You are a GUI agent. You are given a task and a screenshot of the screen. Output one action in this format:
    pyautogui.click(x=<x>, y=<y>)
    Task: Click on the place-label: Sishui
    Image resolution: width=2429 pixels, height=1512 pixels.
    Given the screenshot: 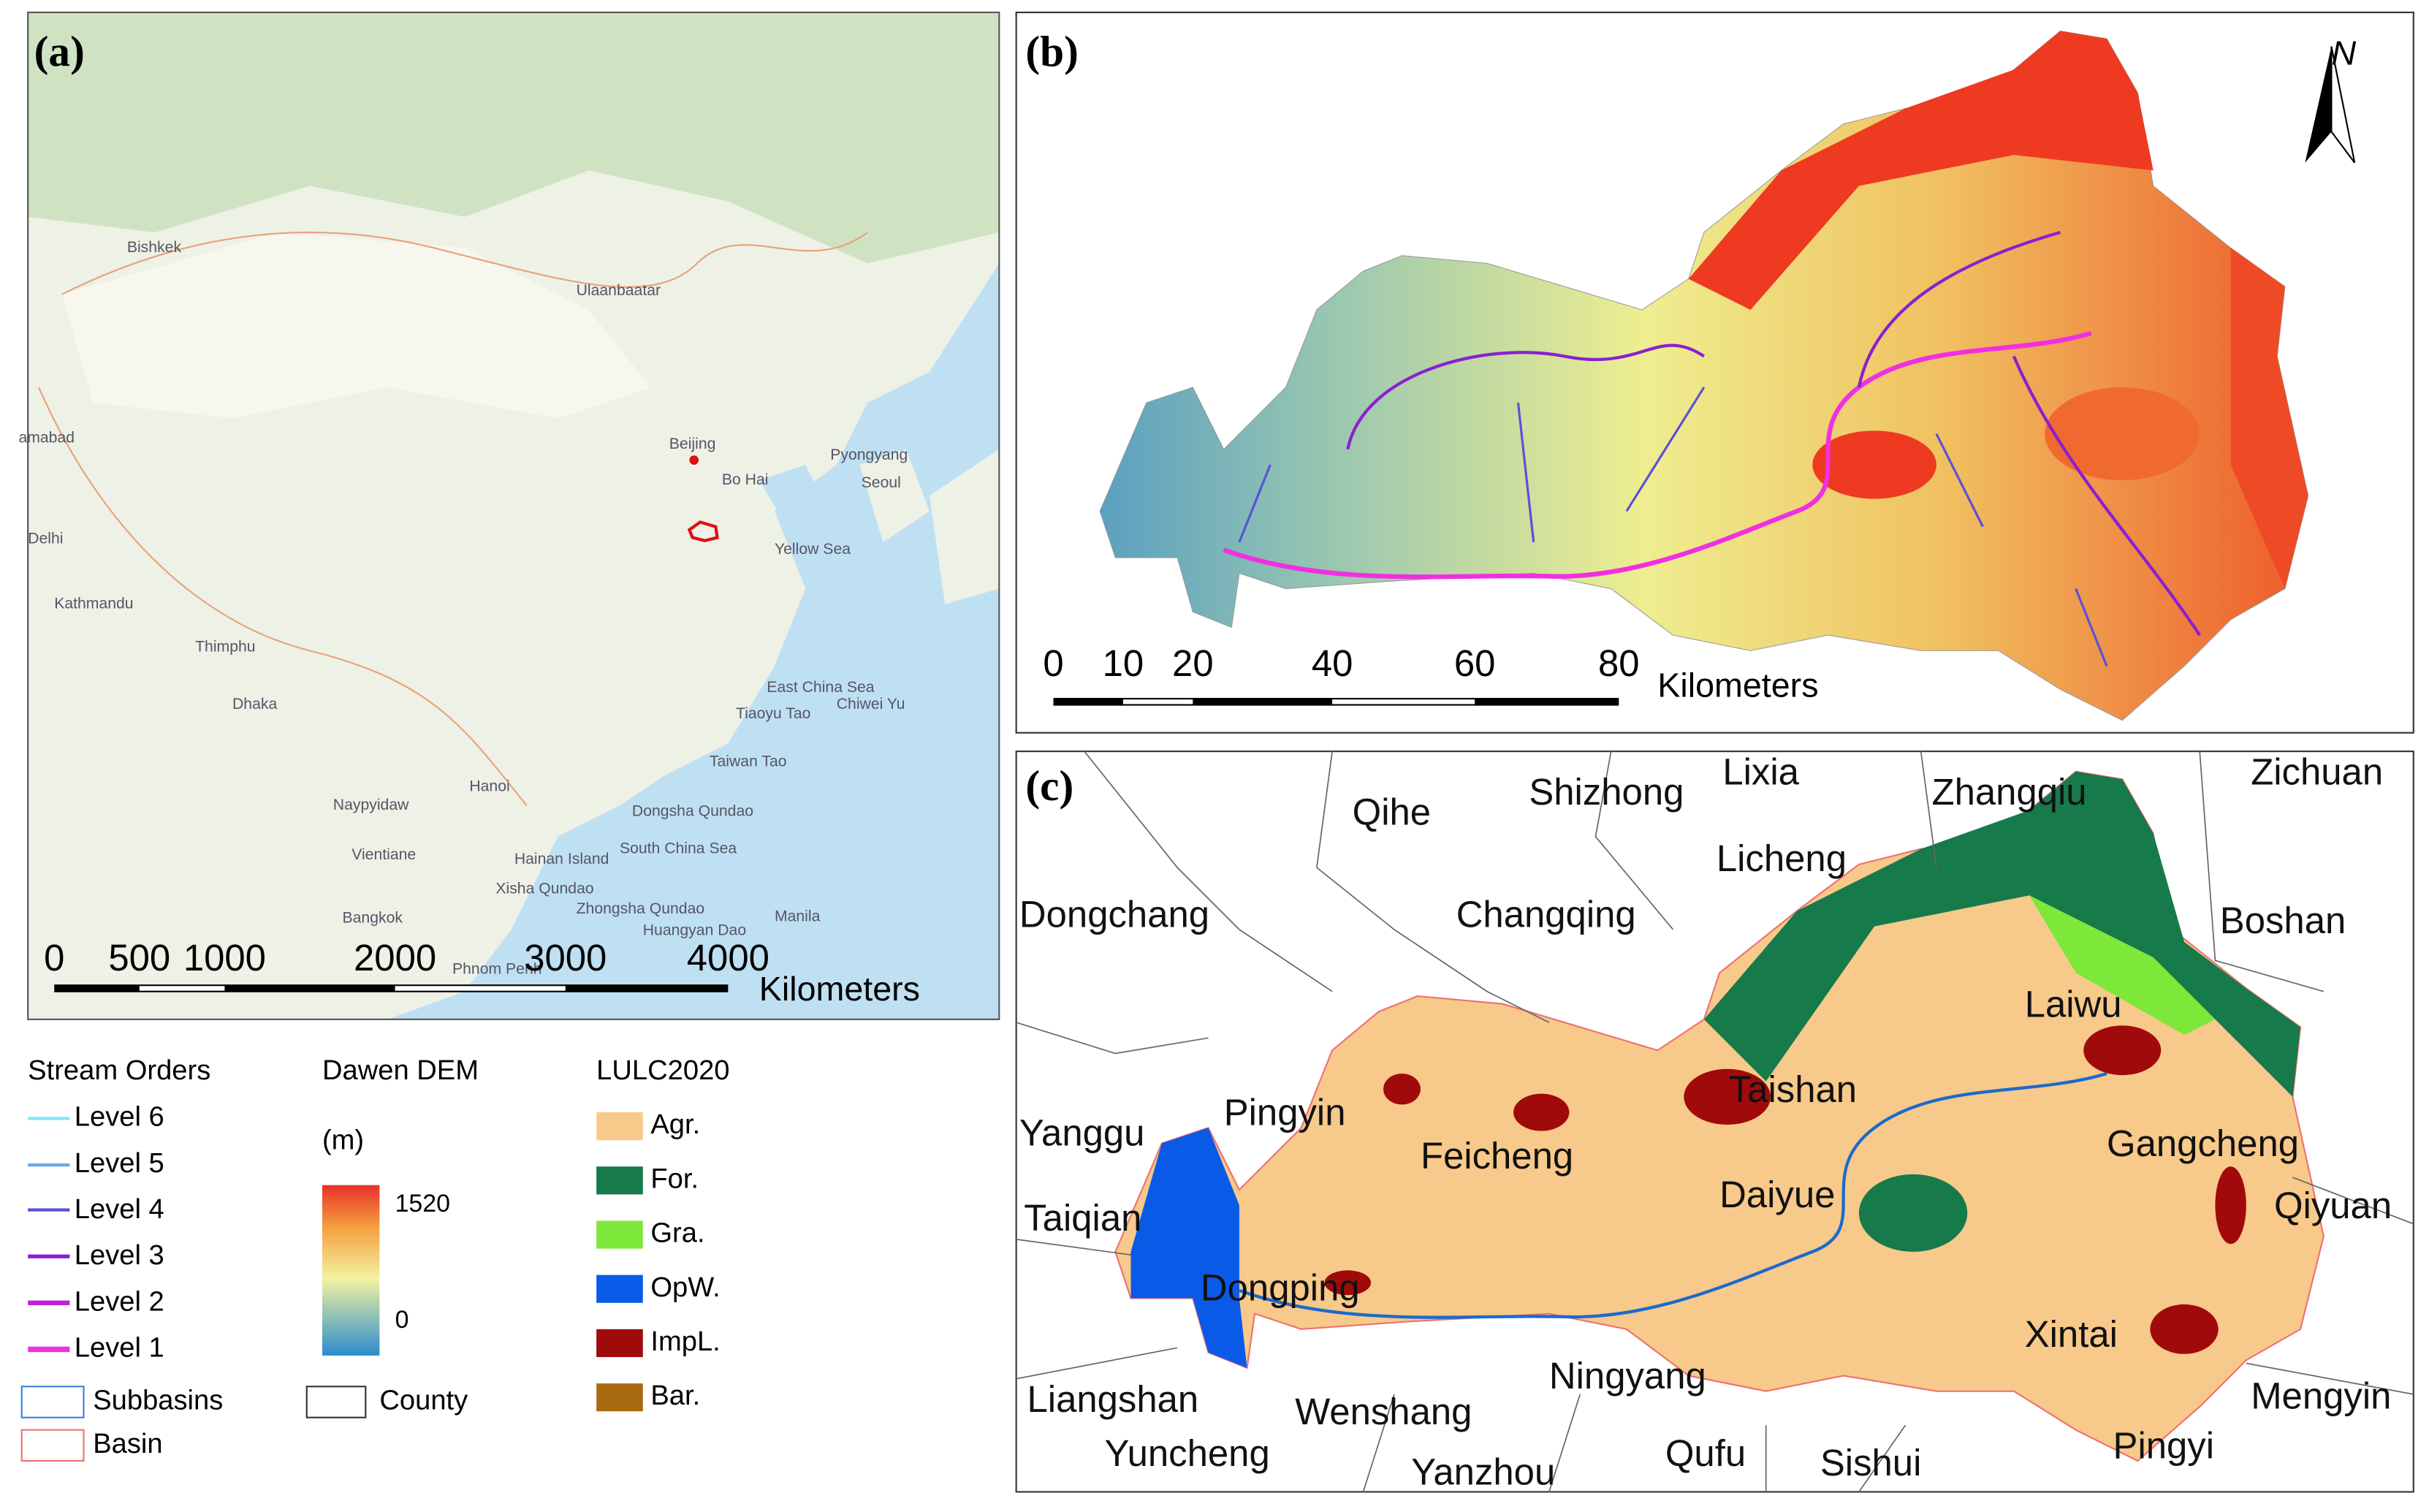 What is the action you would take?
    pyautogui.click(x=1871, y=1463)
    